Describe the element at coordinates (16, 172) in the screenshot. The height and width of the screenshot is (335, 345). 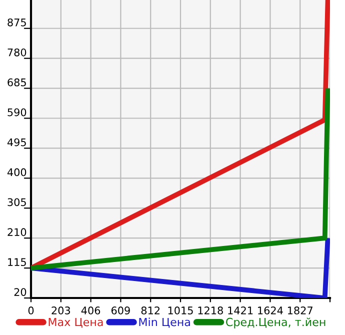
I see `y-tick-label: 400` at that location.